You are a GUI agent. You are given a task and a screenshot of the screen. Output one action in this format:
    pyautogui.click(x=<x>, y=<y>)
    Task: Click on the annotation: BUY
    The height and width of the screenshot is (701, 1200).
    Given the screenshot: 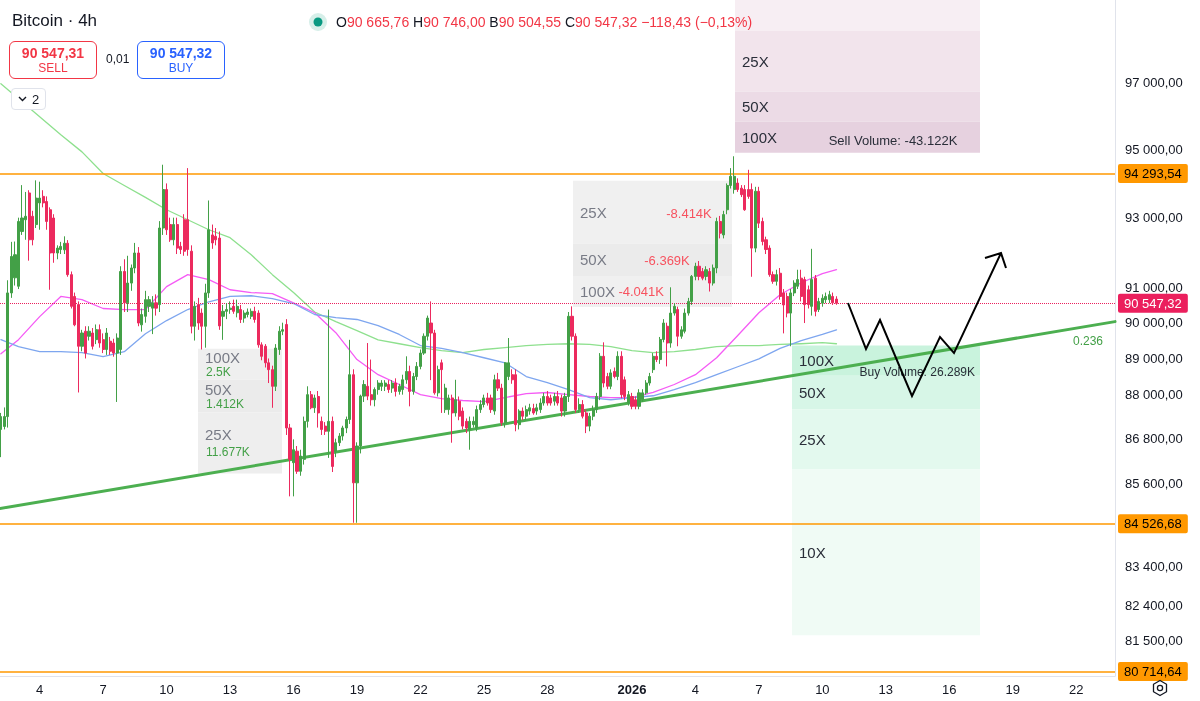 What is the action you would take?
    pyautogui.click(x=181, y=68)
    